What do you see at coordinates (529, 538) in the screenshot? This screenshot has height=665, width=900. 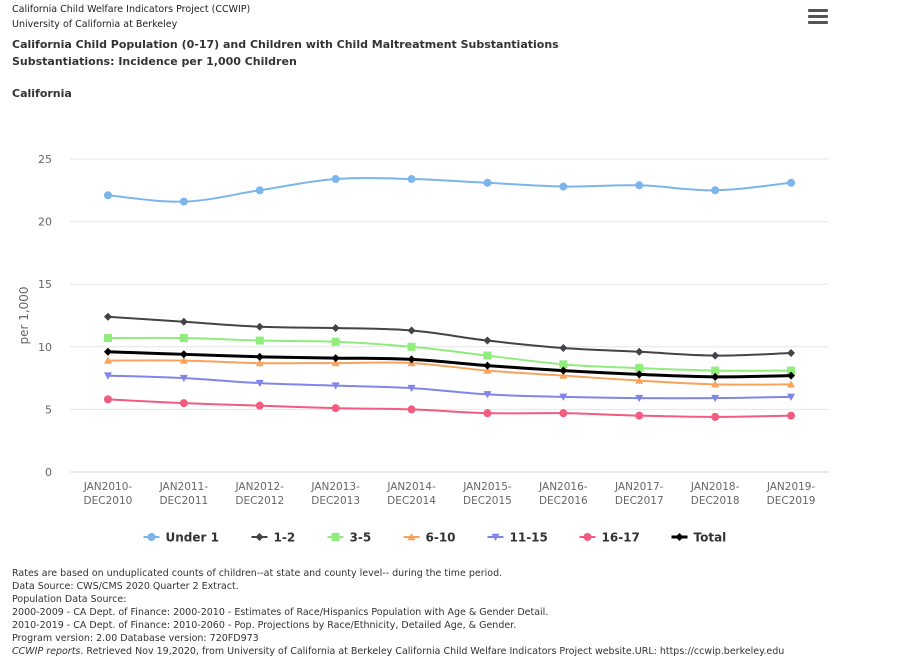 I see `legend-label-11-15: 11-15` at bounding box center [529, 538].